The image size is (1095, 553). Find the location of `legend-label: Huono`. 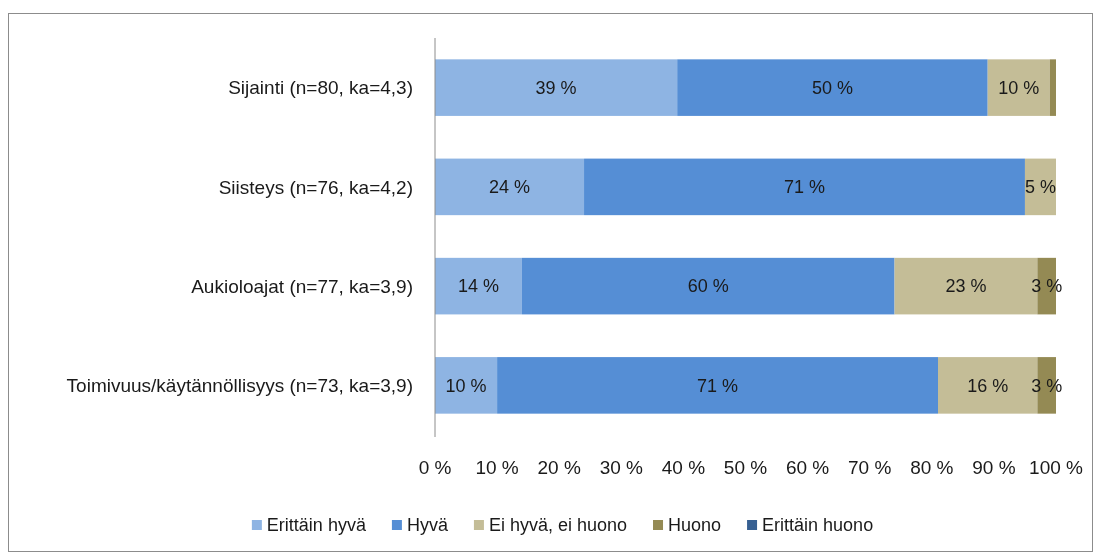

legend-label: Huono is located at coordinates (695, 525).